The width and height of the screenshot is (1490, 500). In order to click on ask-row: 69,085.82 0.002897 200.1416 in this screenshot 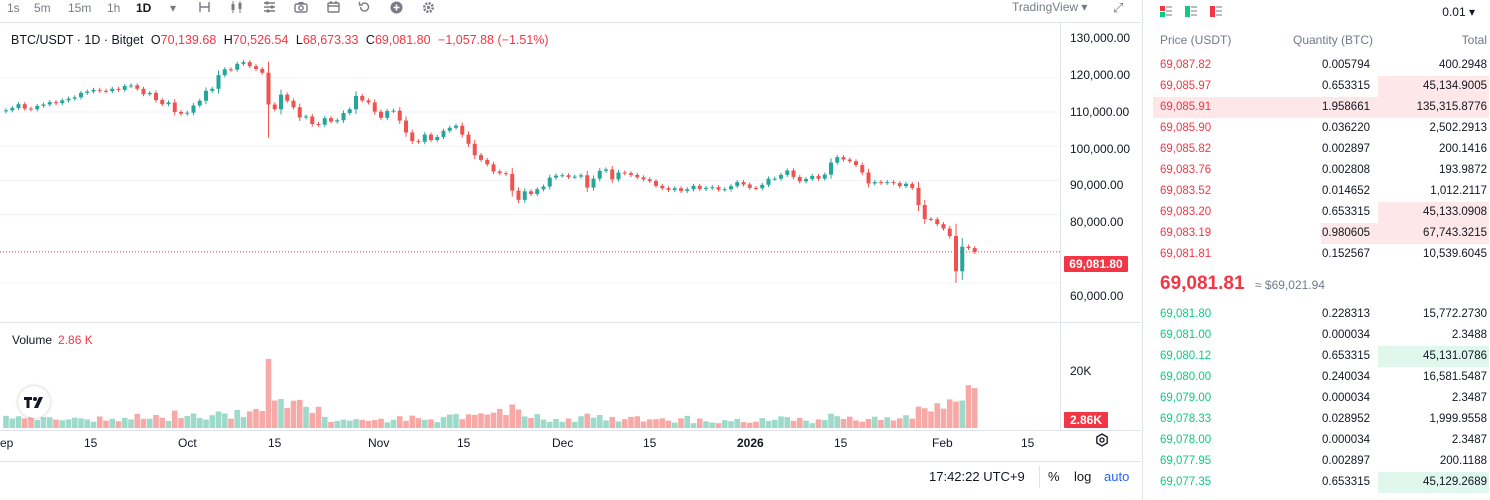, I will do `click(1321, 149)`.